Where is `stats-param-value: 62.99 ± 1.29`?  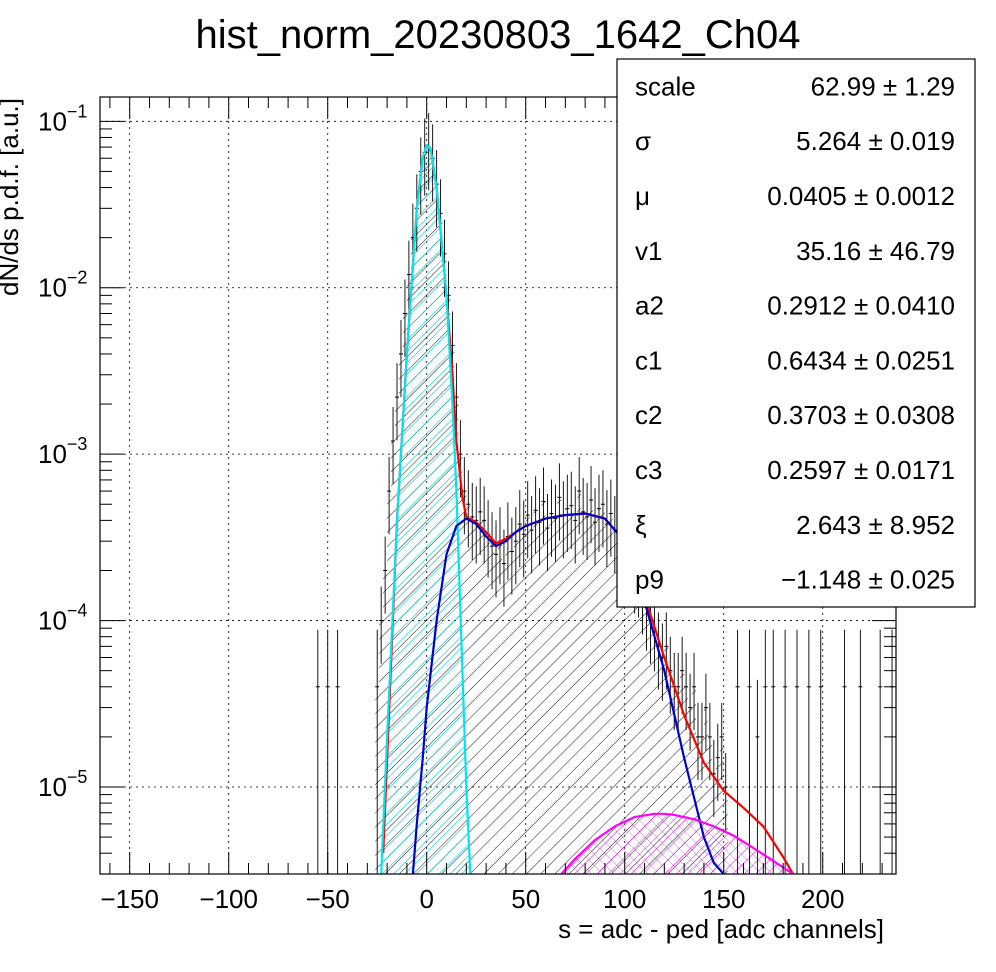
stats-param-value: 62.99 ± 1.29 is located at coordinates (883, 86).